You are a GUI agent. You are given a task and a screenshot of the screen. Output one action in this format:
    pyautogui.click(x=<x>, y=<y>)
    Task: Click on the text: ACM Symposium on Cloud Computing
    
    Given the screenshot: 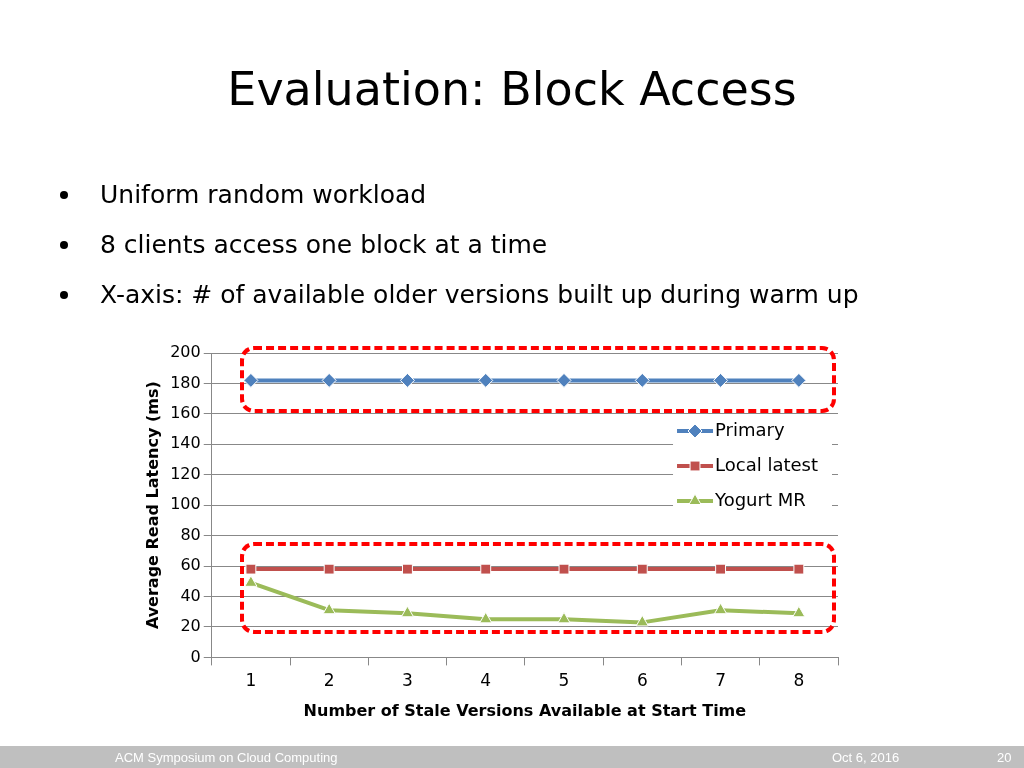 What is the action you would take?
    pyautogui.click(x=226, y=757)
    